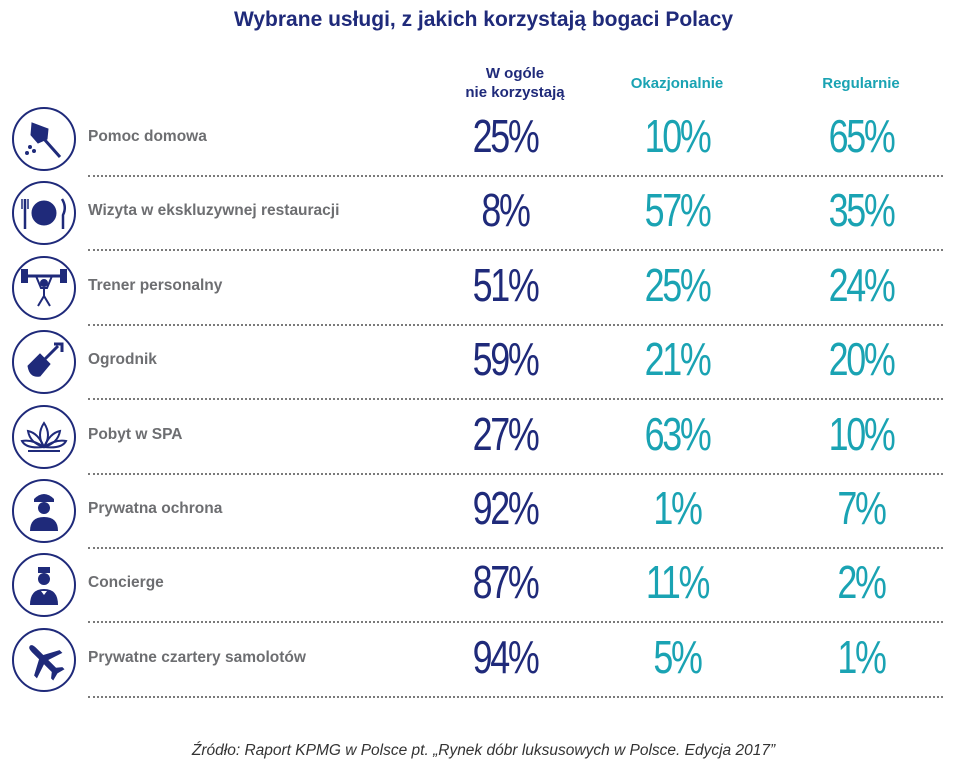 The image size is (967, 782). Describe the element at coordinates (861, 83) in the screenshot. I see `column-header-regularnie: Regularnie` at that location.